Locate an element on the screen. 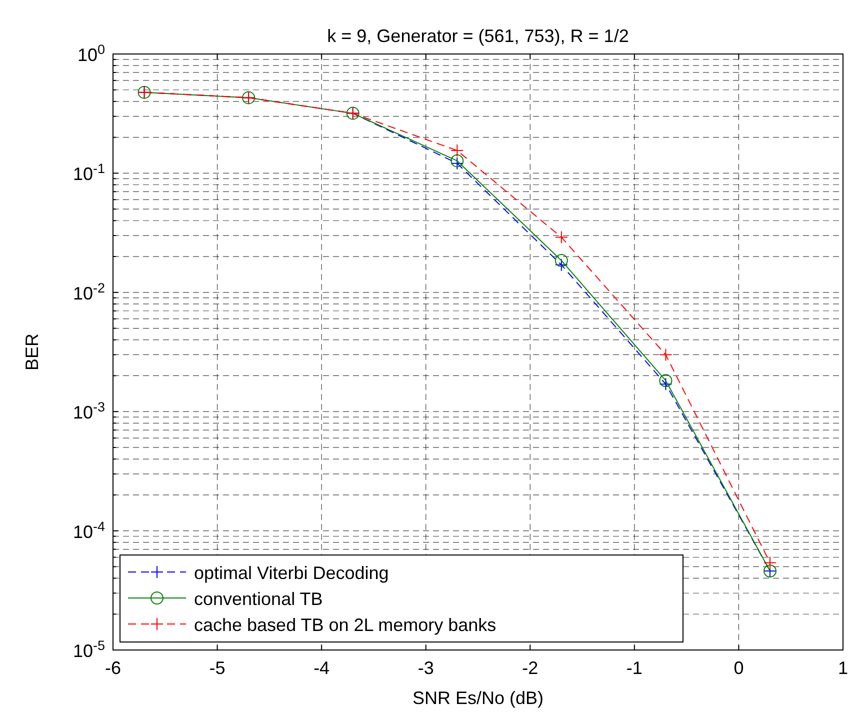 The image size is (860, 722). x-tick-label: -3 is located at coordinates (426, 668).